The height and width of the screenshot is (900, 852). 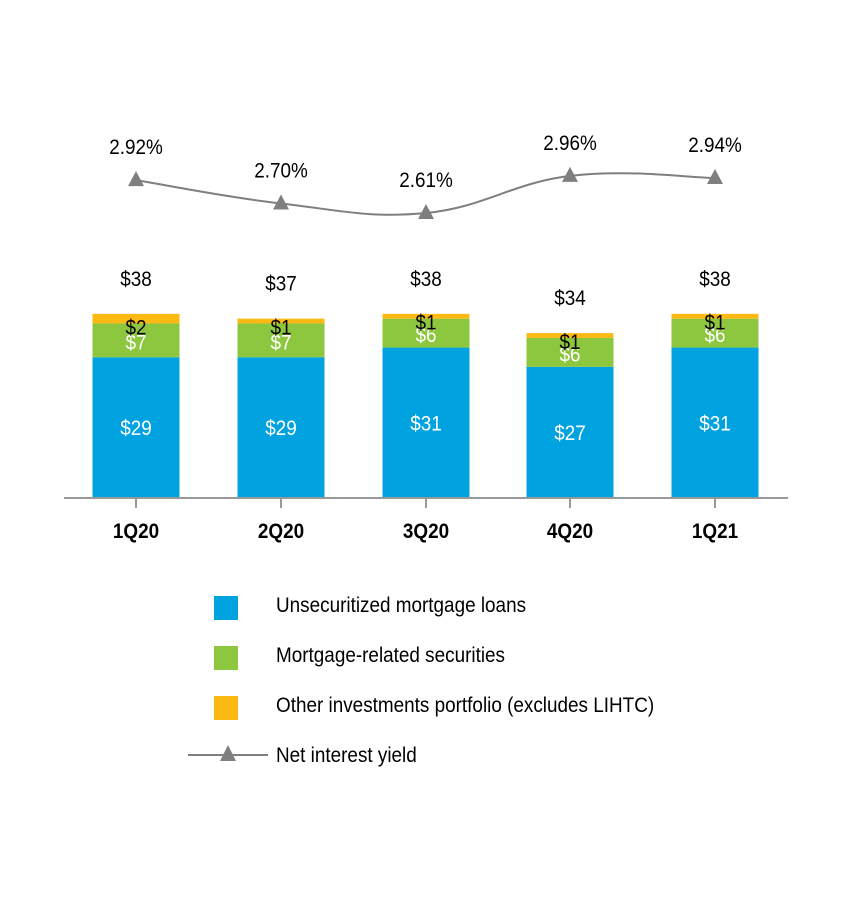 I want to click on yield-label-1q21: 2.94%, so click(x=715, y=145).